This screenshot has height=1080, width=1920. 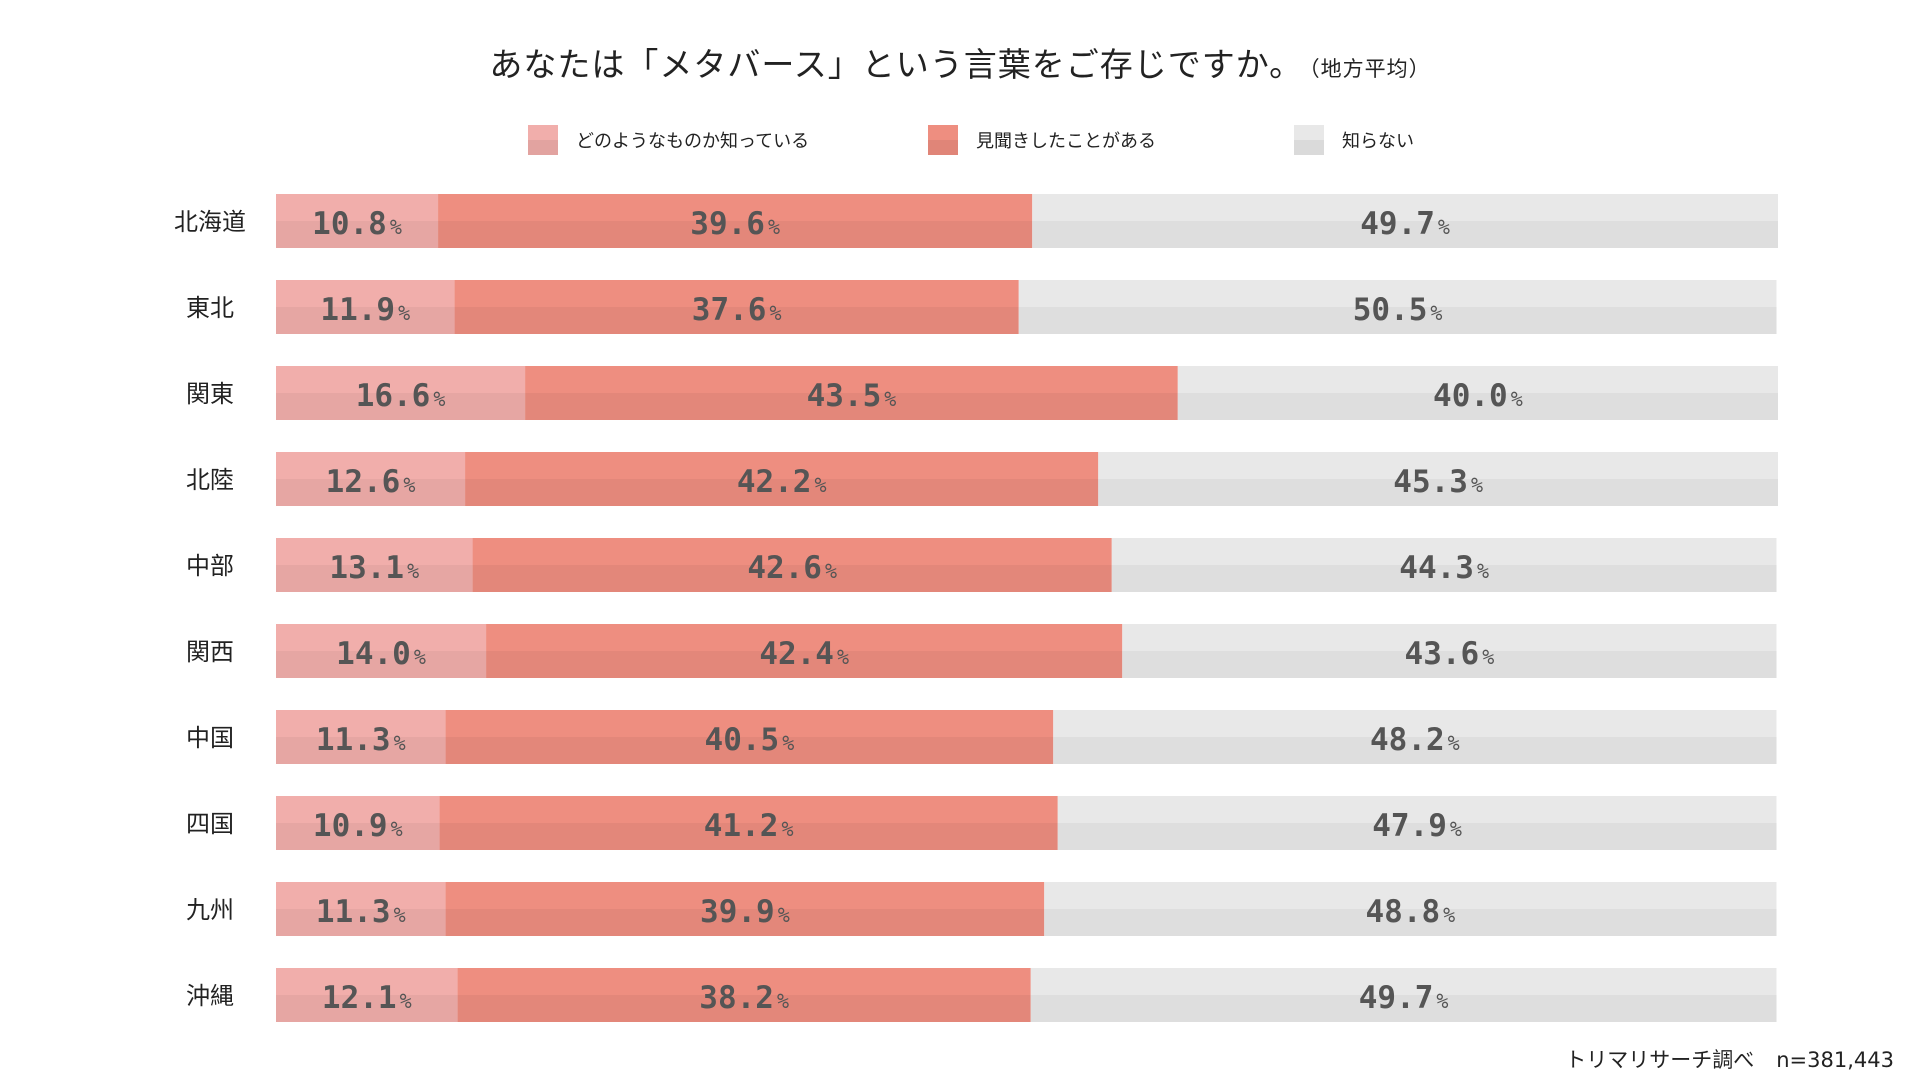 I want to click on bar-group-unknown-row-8: 48.8%, so click(x=1410, y=909).